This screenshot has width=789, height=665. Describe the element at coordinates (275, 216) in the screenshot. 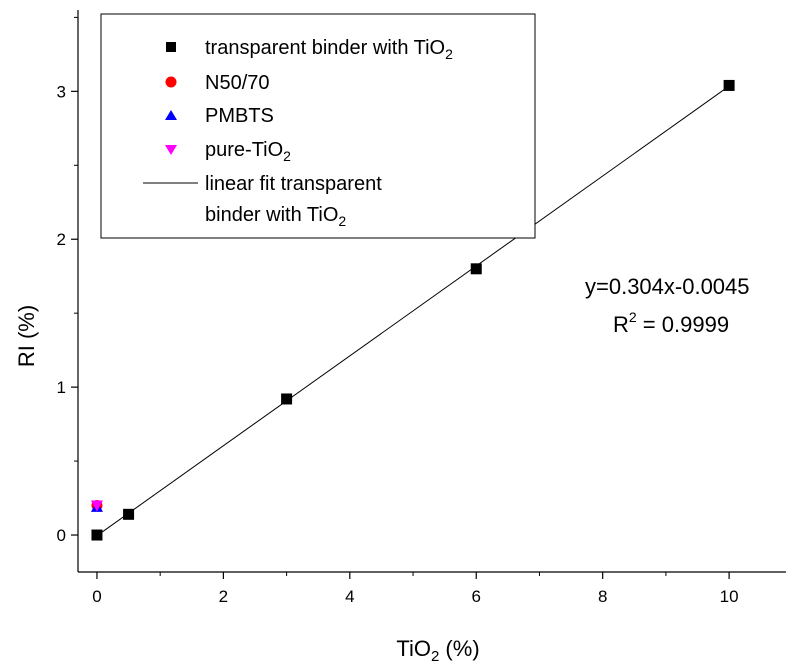

I see `legend-label-fit-line2: binder with TiO2` at that location.